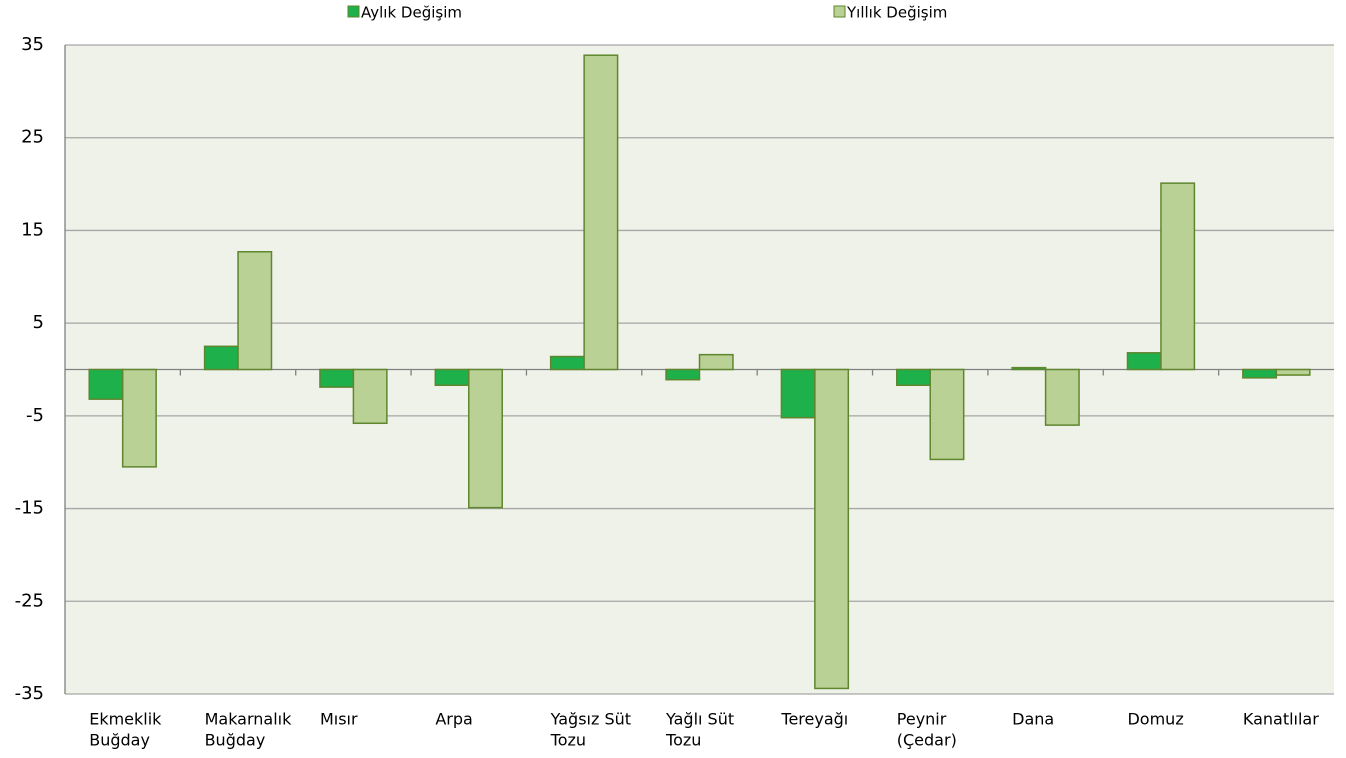 The width and height of the screenshot is (1346, 758). Describe the element at coordinates (29, 600) in the screenshot. I see `y-tick-label: -25` at that location.